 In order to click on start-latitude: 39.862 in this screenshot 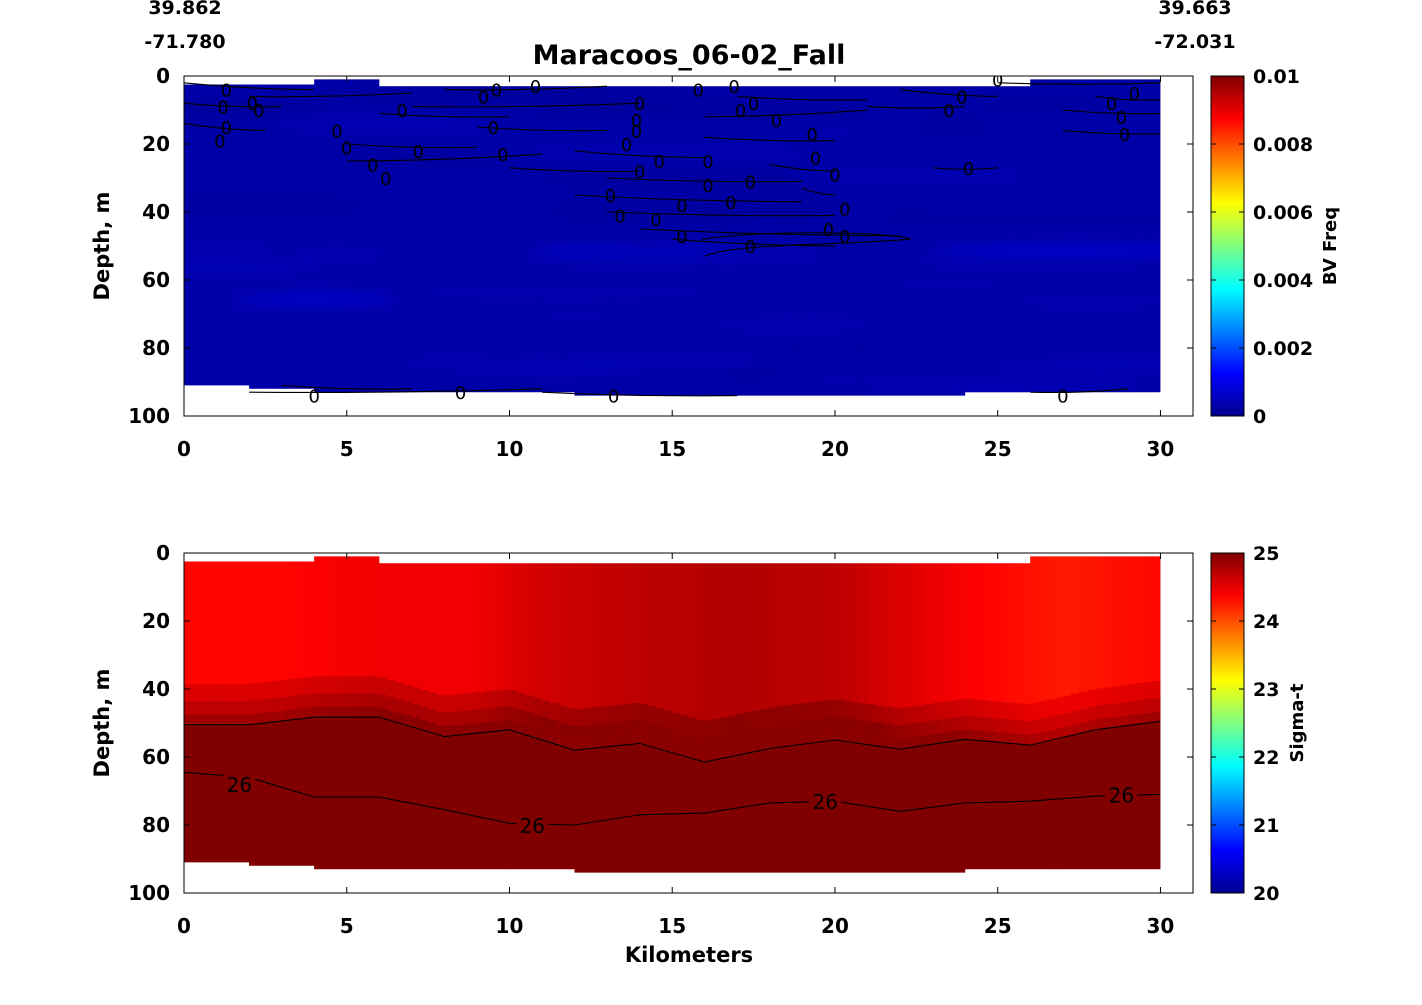, I will do `click(184, 9)`.